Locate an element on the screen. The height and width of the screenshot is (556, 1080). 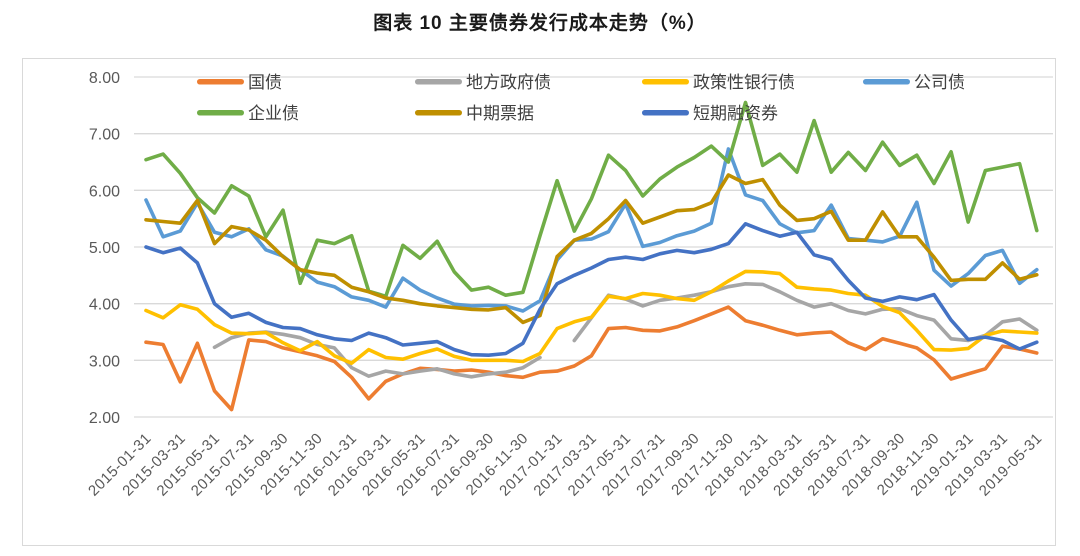
legend-label-treasury-bond: 国债 is located at coordinates (265, 82).